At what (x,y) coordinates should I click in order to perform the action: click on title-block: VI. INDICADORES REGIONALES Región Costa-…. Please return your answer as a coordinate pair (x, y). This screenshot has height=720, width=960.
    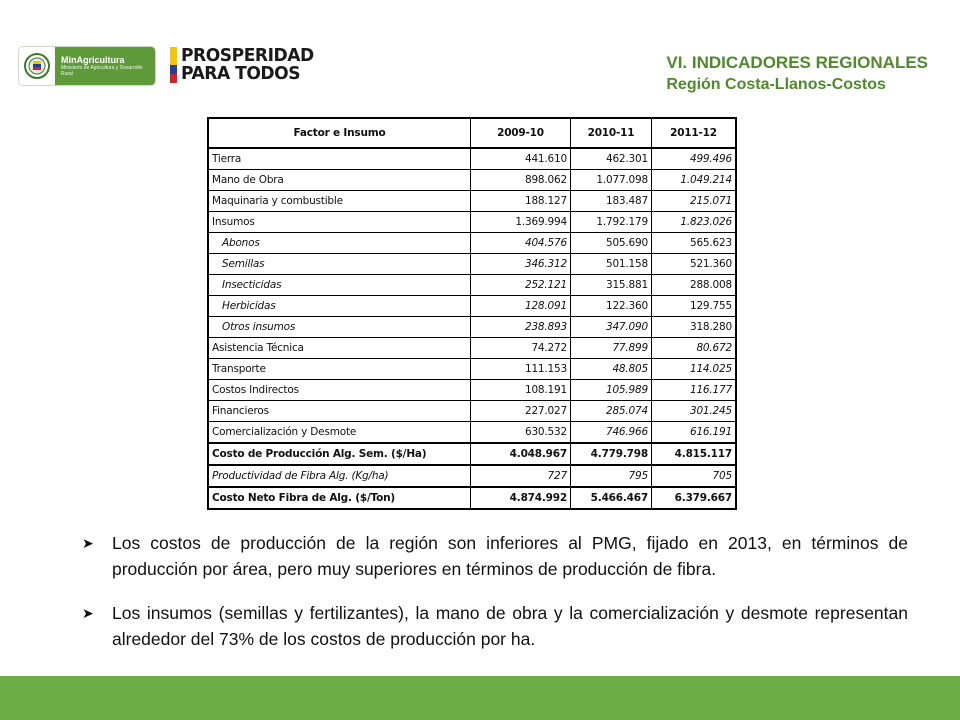
    Looking at the image, I should click on (797, 74).